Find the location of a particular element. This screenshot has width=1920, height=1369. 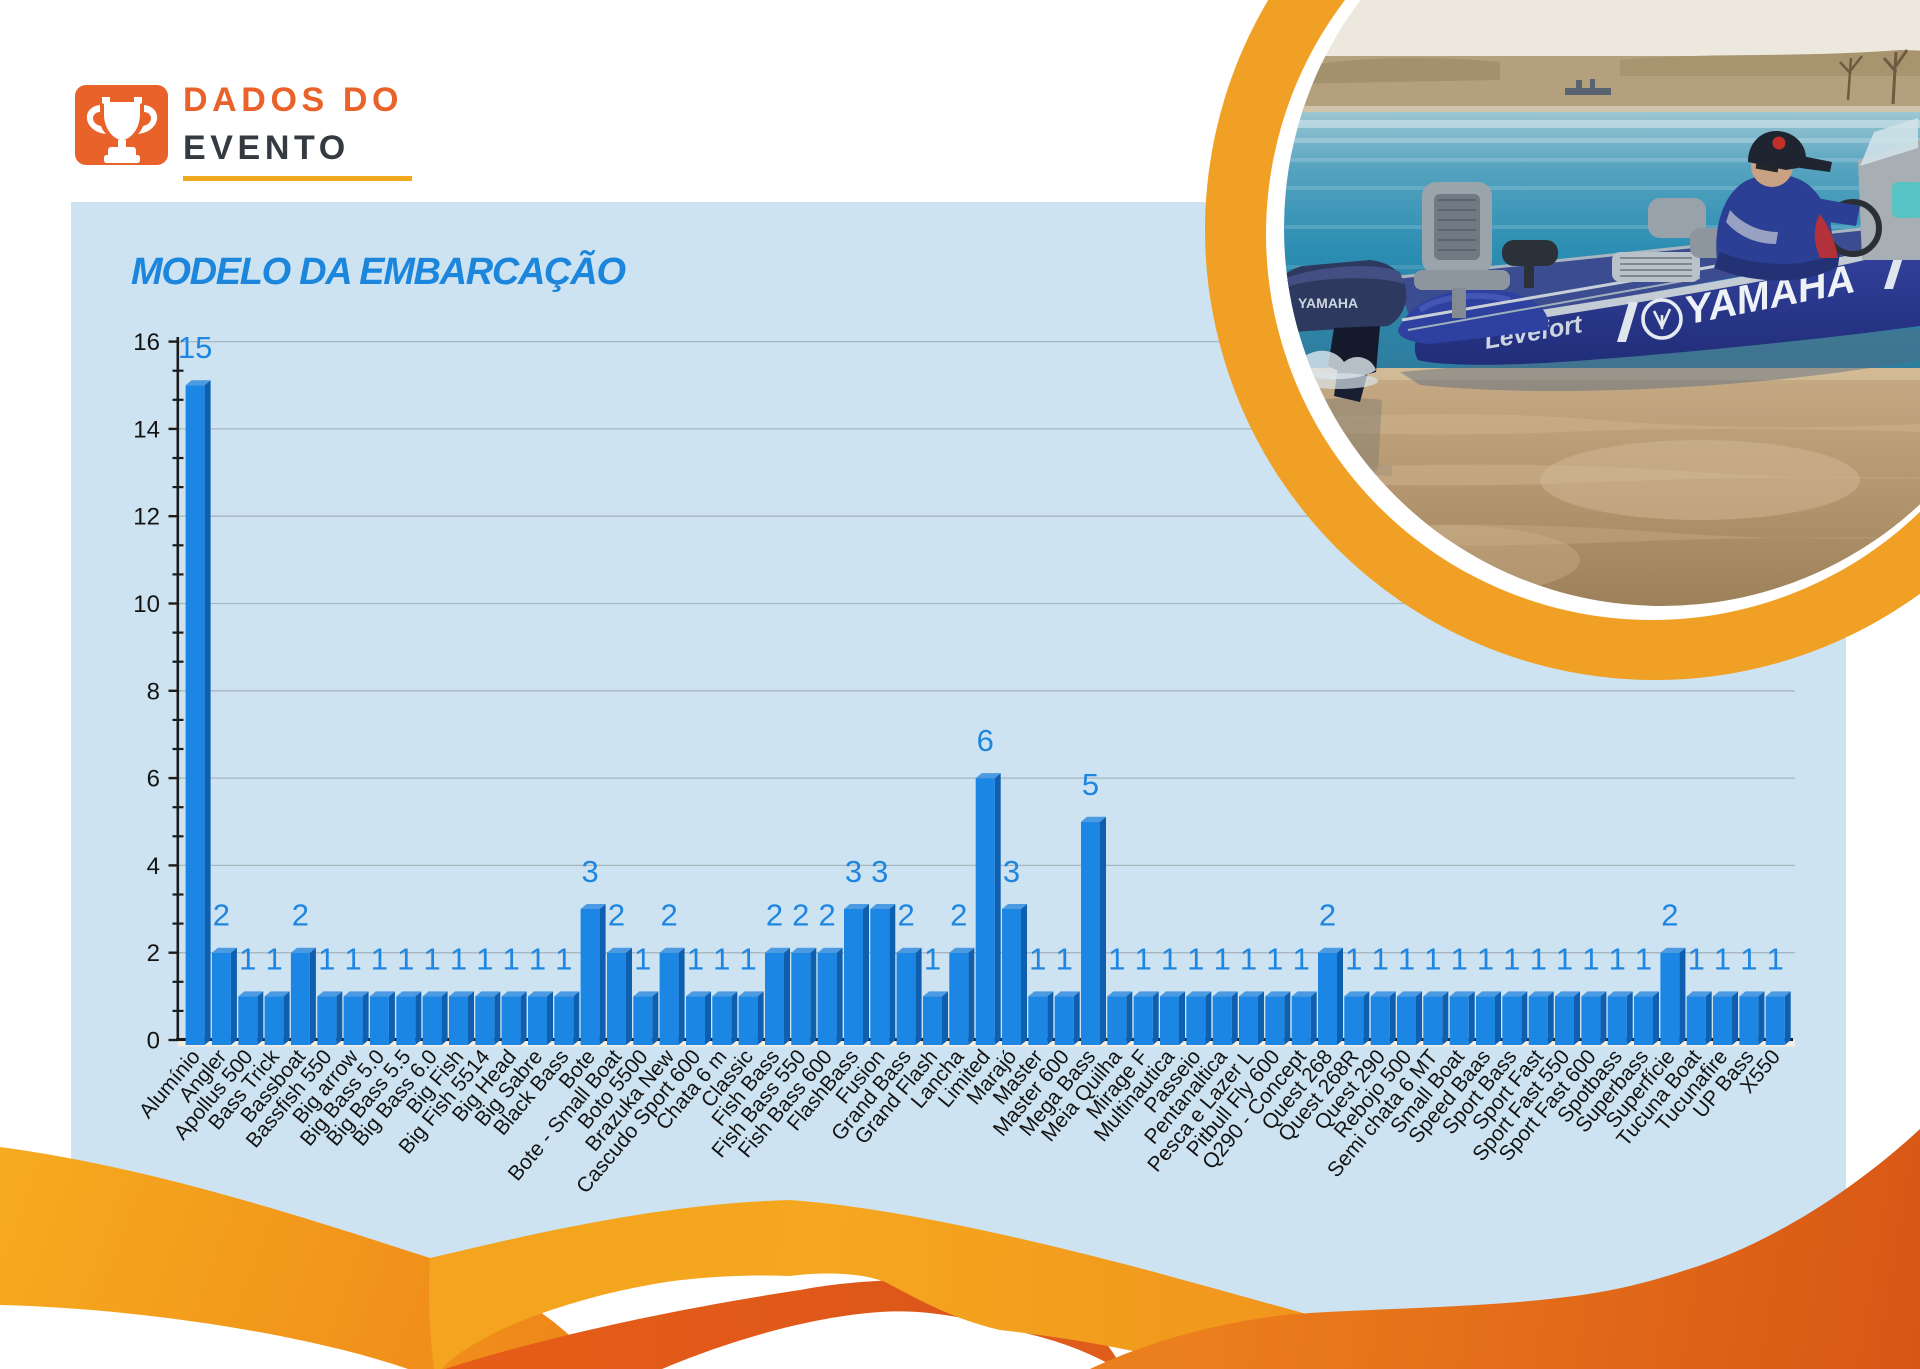

svg-text: 0 is located at coordinates (153, 1041).